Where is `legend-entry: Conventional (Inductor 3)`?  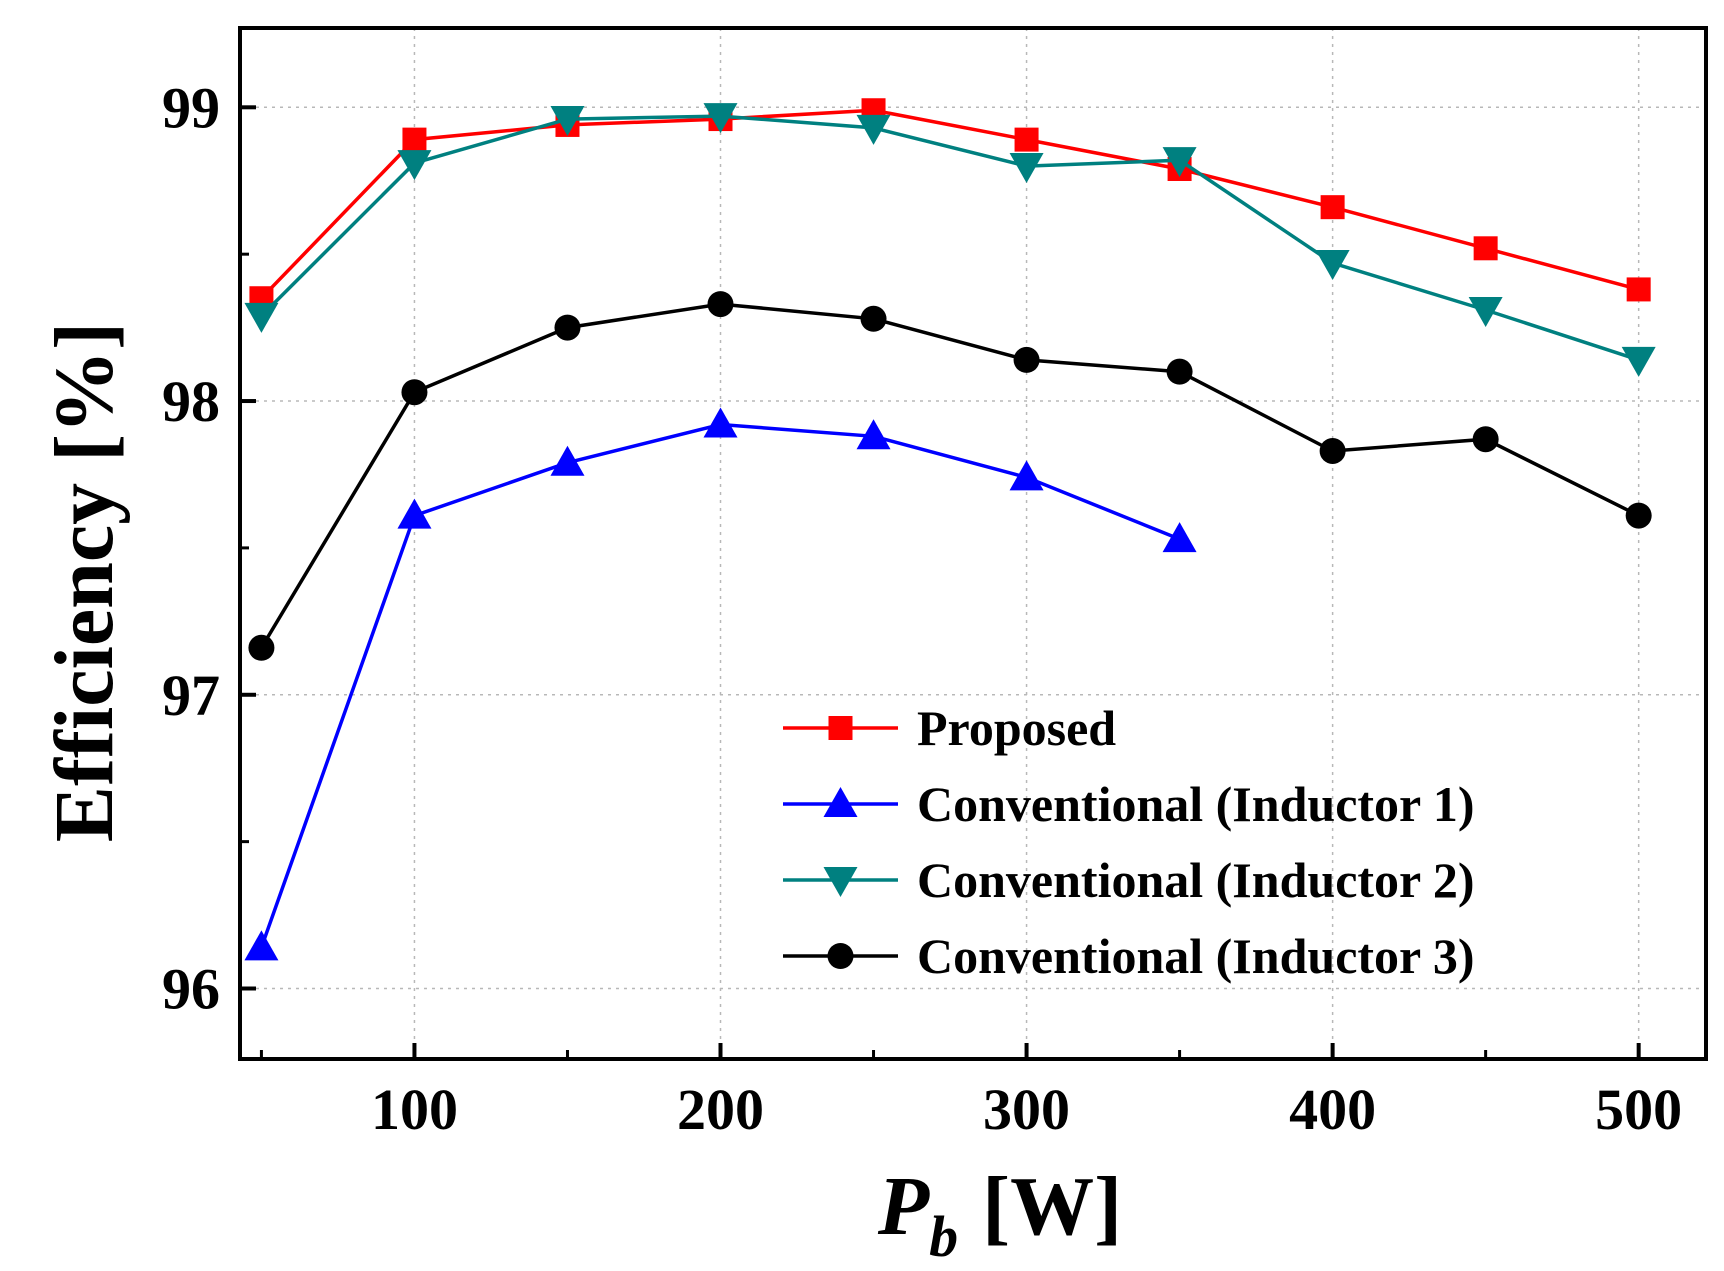
legend-entry: Conventional (Inductor 3) is located at coordinates (1128, 956).